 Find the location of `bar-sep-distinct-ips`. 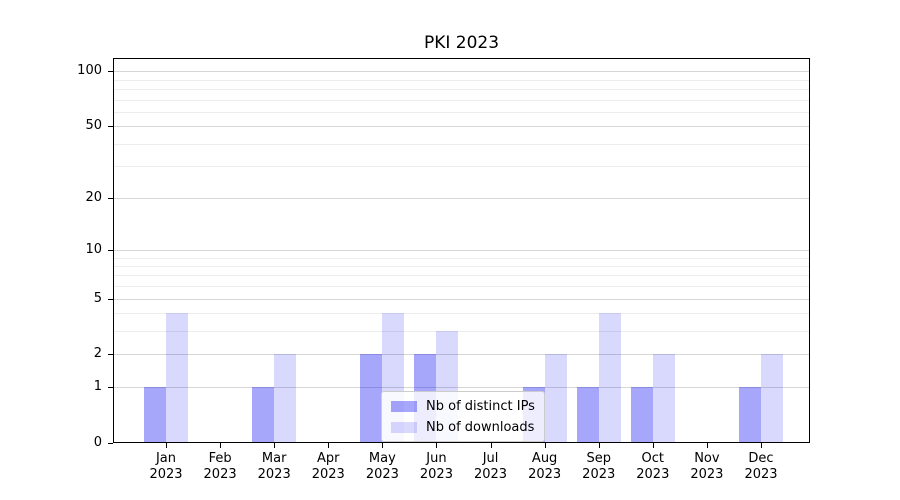

bar-sep-distinct-ips is located at coordinates (587, 415).